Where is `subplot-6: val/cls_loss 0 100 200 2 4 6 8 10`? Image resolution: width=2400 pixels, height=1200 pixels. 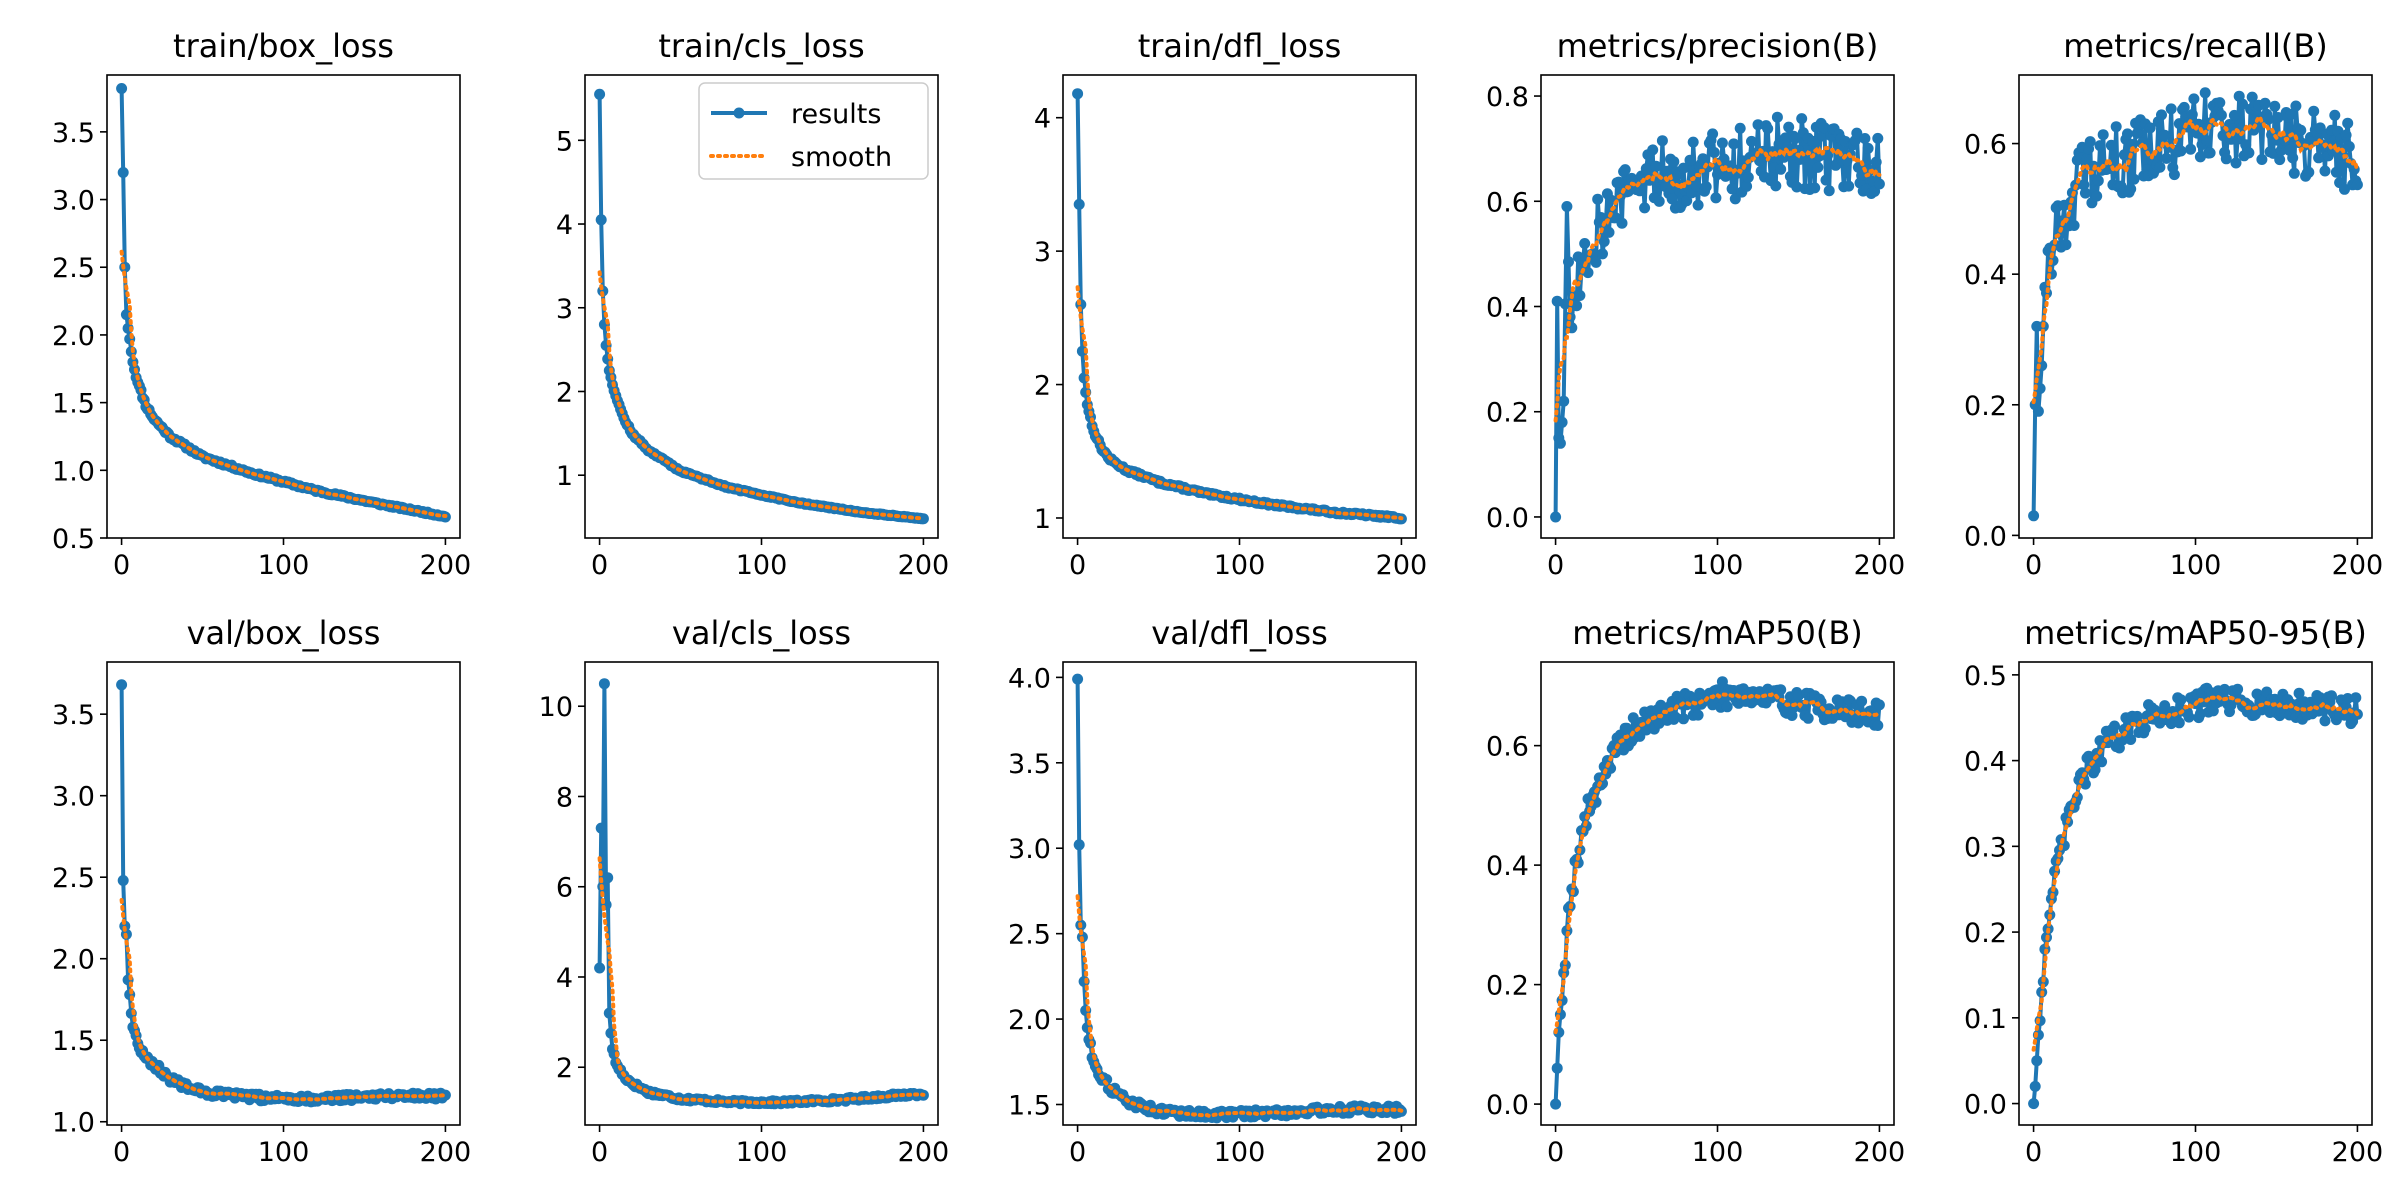 subplot-6: val/cls_loss 0 100 200 2 4 6 8 10 is located at coordinates (744, 891).